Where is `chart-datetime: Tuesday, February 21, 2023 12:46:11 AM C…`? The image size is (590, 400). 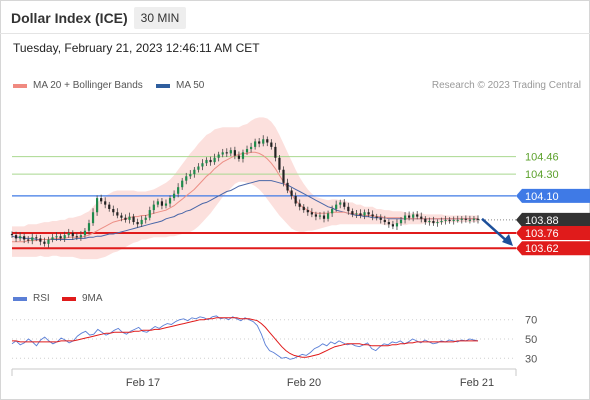 chart-datetime: Tuesday, February 21, 2023 12:46:11 AM C… is located at coordinates (136, 48).